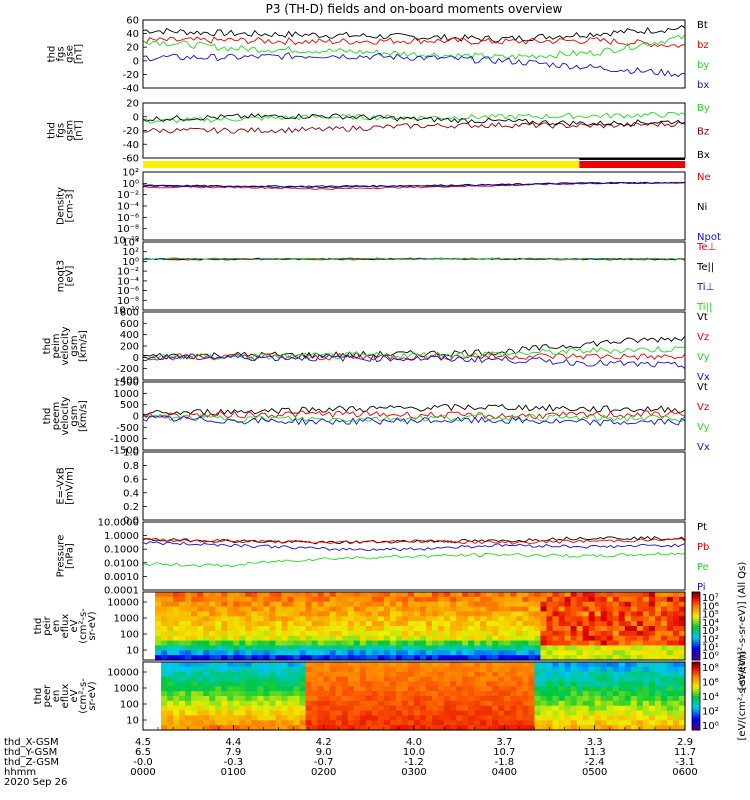  I want to click on series-line-Pb, so click(414, 541).